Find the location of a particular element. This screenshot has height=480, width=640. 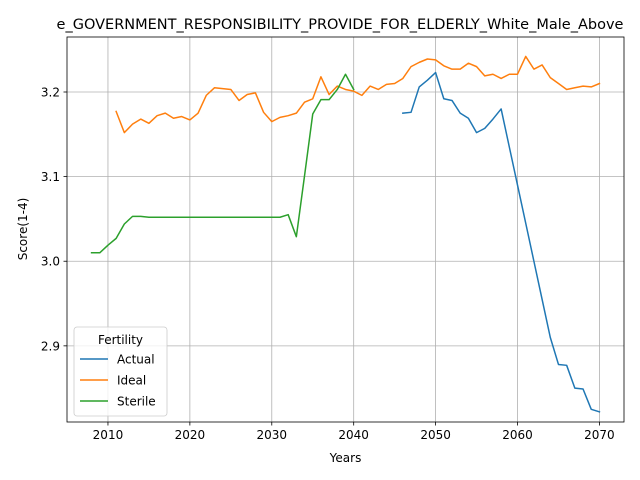

y-tick-label: 3.1 is located at coordinates (50, 177).